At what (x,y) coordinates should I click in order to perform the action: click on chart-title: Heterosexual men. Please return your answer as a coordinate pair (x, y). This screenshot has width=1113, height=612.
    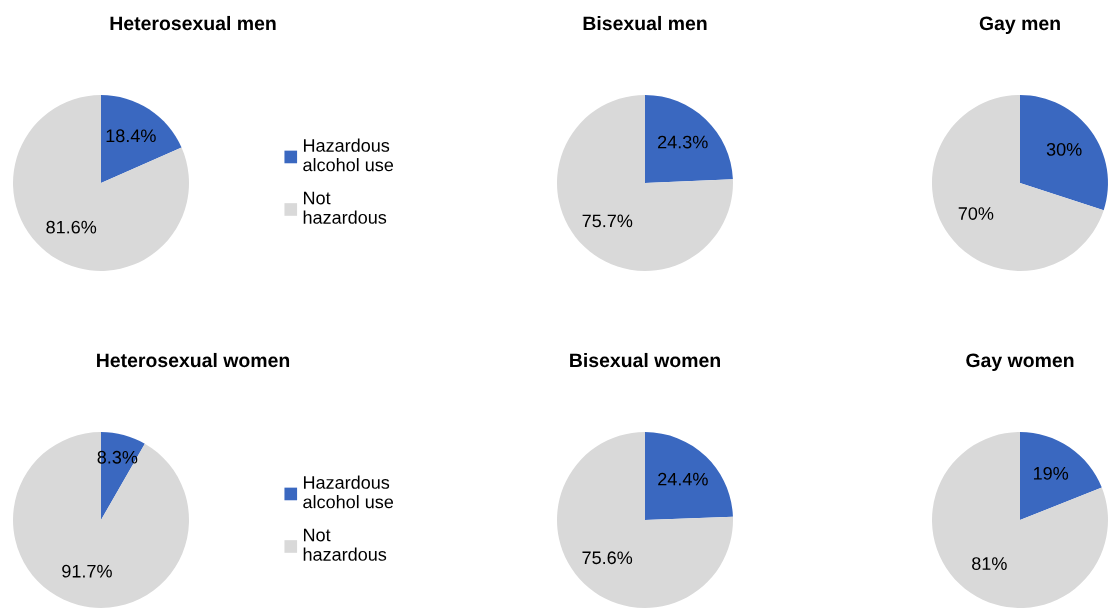
    Looking at the image, I should click on (193, 23).